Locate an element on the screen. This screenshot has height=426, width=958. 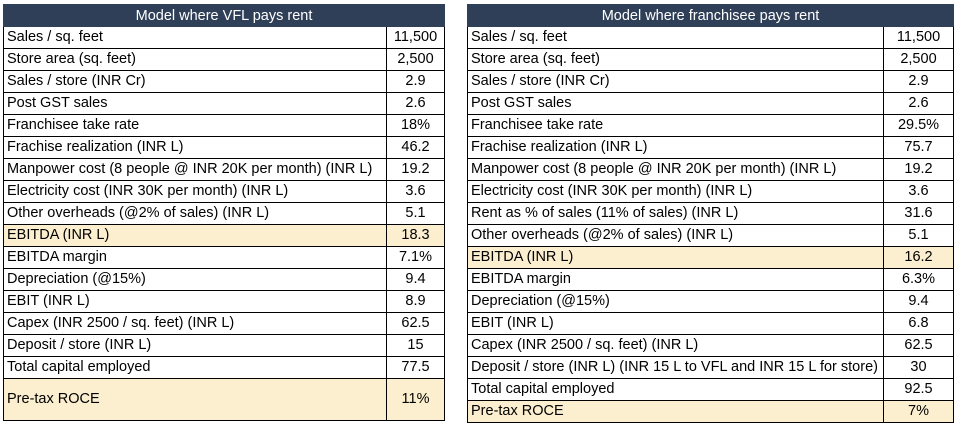
row-value: 6.3% is located at coordinates (918, 279).